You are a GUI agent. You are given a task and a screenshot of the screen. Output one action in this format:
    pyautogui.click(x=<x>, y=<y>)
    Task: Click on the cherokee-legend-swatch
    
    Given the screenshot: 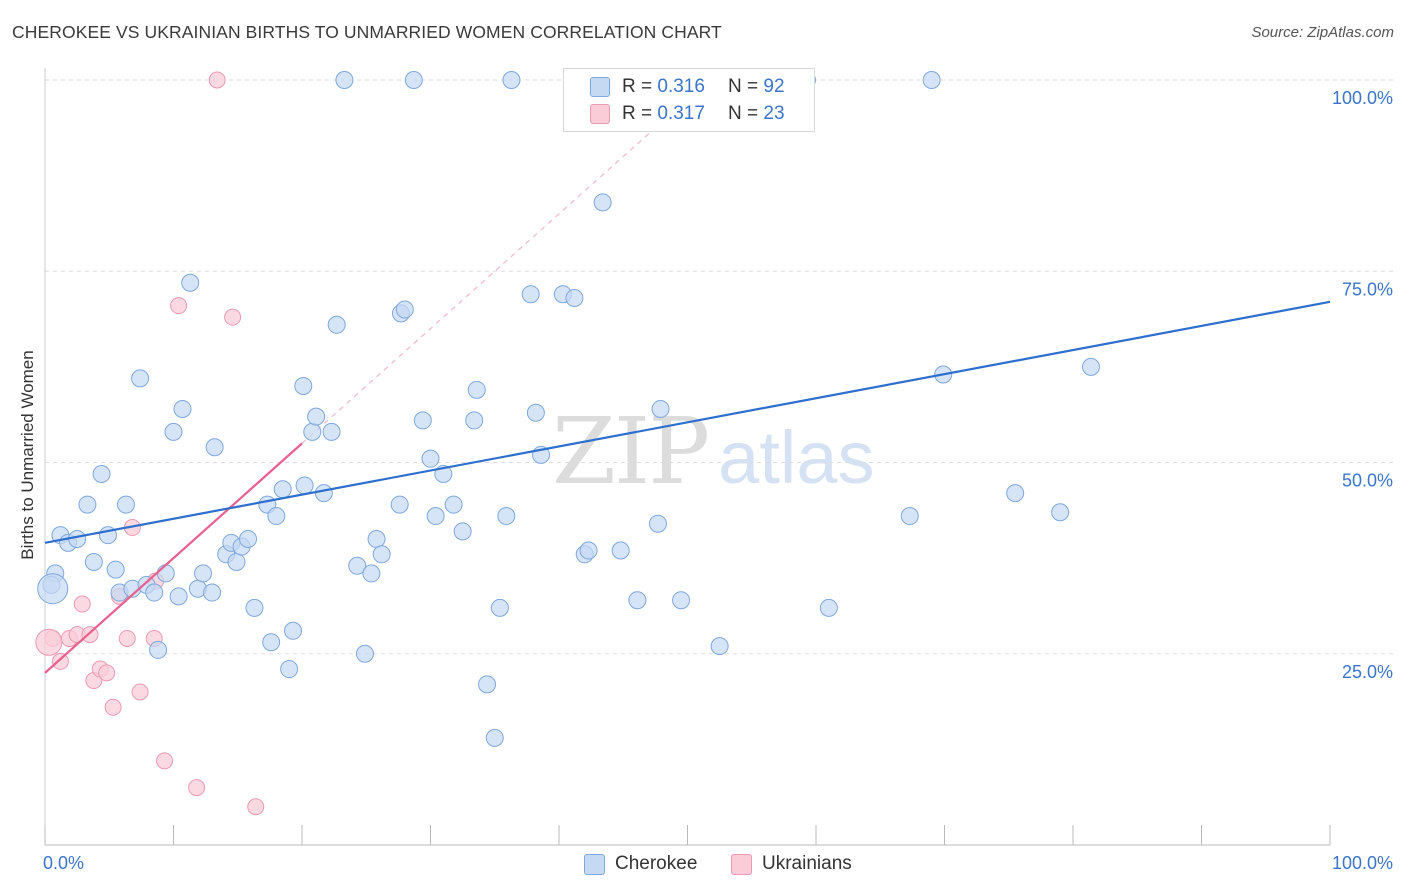 What is the action you would take?
    pyautogui.click(x=594, y=864)
    